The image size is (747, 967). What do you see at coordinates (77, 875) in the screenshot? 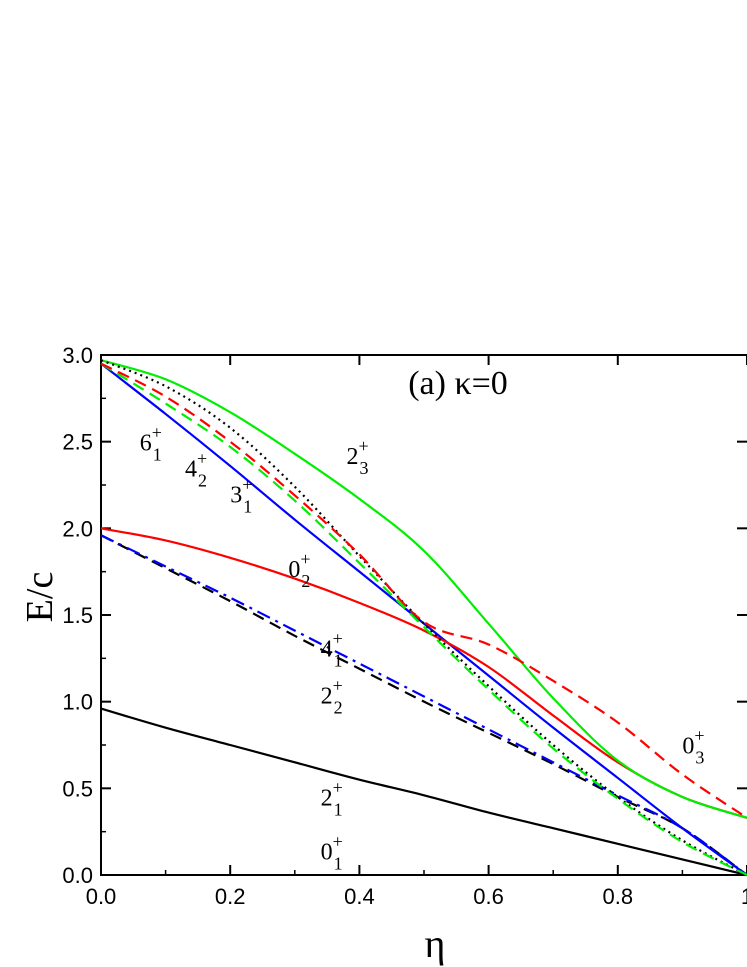
I see `y-tick-label: 0.0` at bounding box center [77, 875].